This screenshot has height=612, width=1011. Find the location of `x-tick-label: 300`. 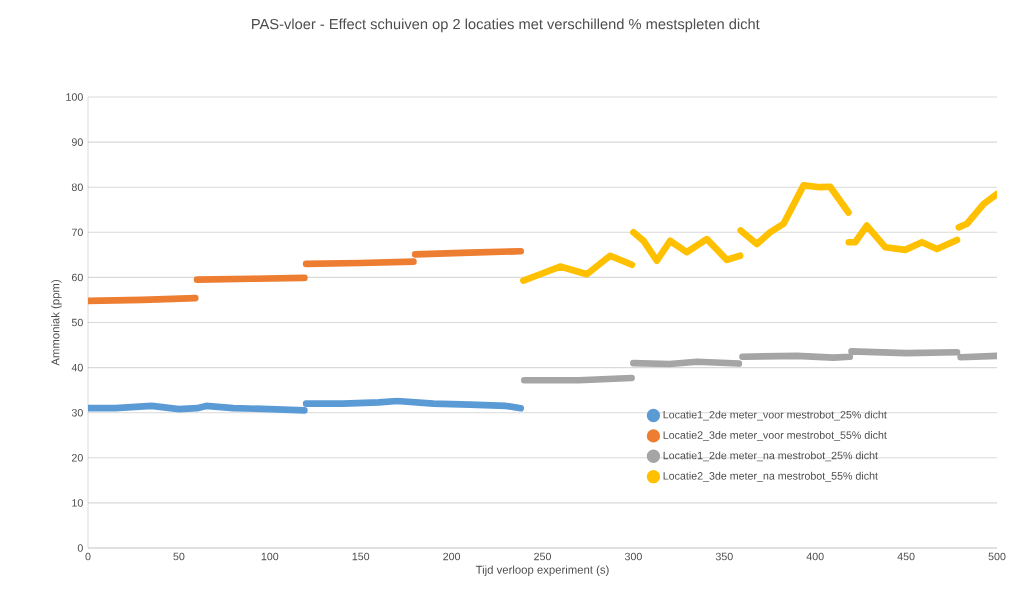

x-tick-label: 300 is located at coordinates (633, 556).